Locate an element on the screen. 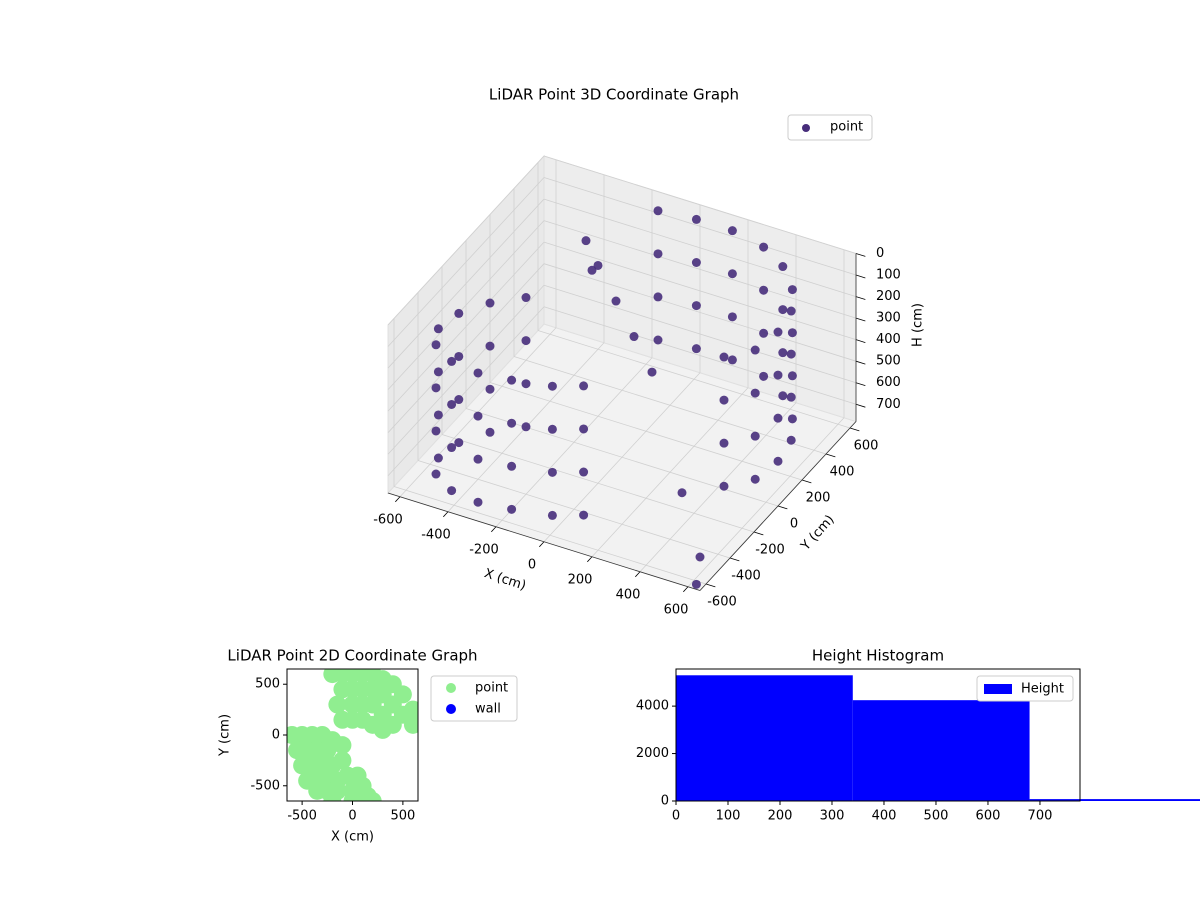 This screenshot has width=1200, height=900. chart-title: LiDAR Point 3D Coordinate Graph is located at coordinates (614, 95).